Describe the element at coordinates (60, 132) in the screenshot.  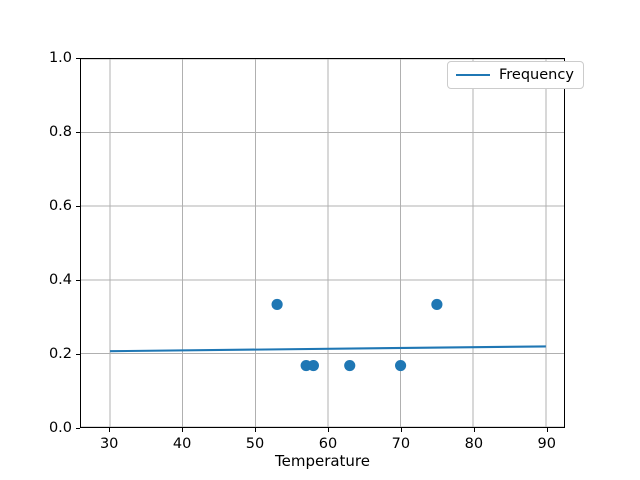
I see `y-tick-label: 0.8` at that location.